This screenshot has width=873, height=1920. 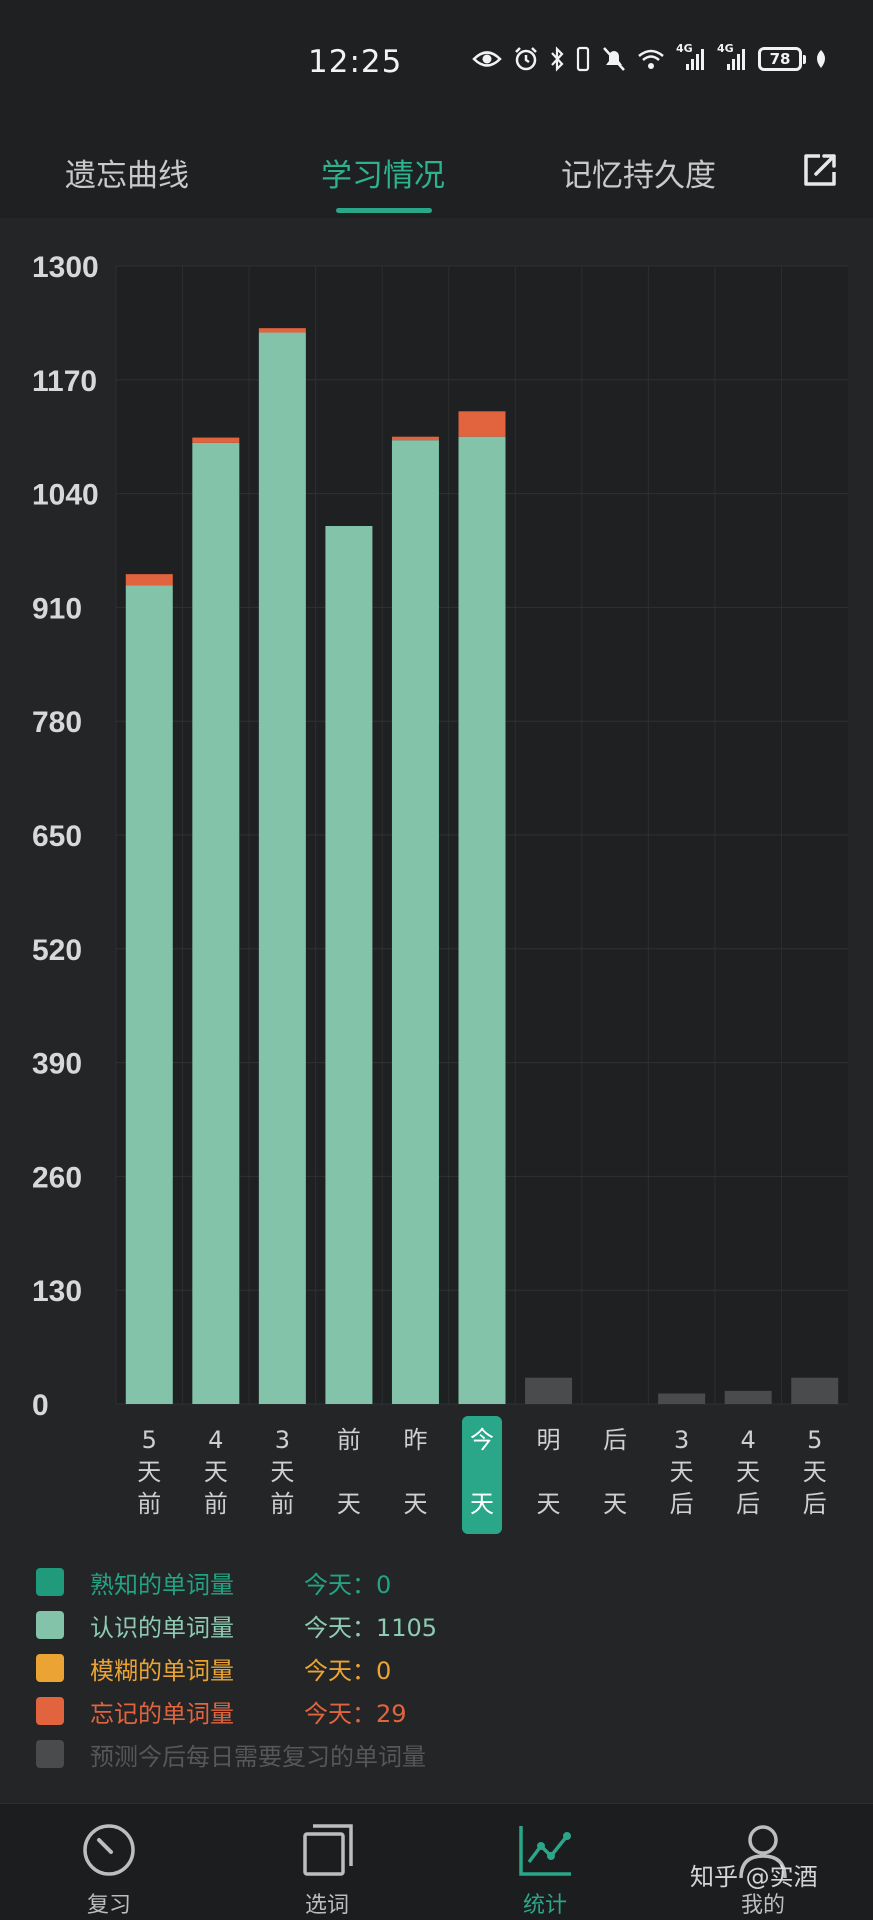 I want to click on signal-group-2: 4G, so click(x=732, y=57).